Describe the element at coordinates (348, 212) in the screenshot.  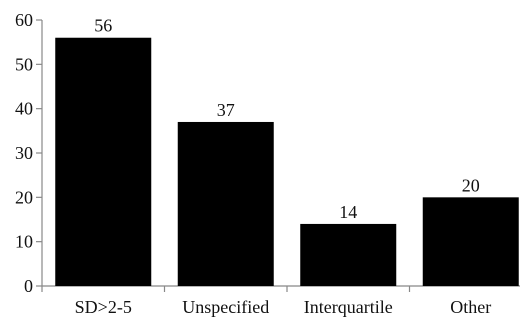
I see `data-label: 14` at that location.